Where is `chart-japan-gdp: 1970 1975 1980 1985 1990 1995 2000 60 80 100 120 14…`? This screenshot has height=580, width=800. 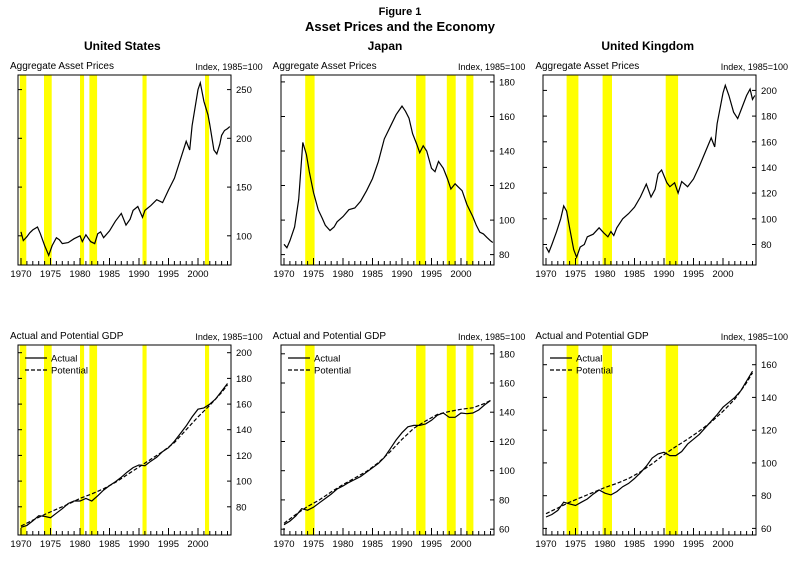
chart-japan-gdp: 1970 1975 1980 1985 1990 1995 2000 60 80 100 120 14… is located at coordinates (400, 452).